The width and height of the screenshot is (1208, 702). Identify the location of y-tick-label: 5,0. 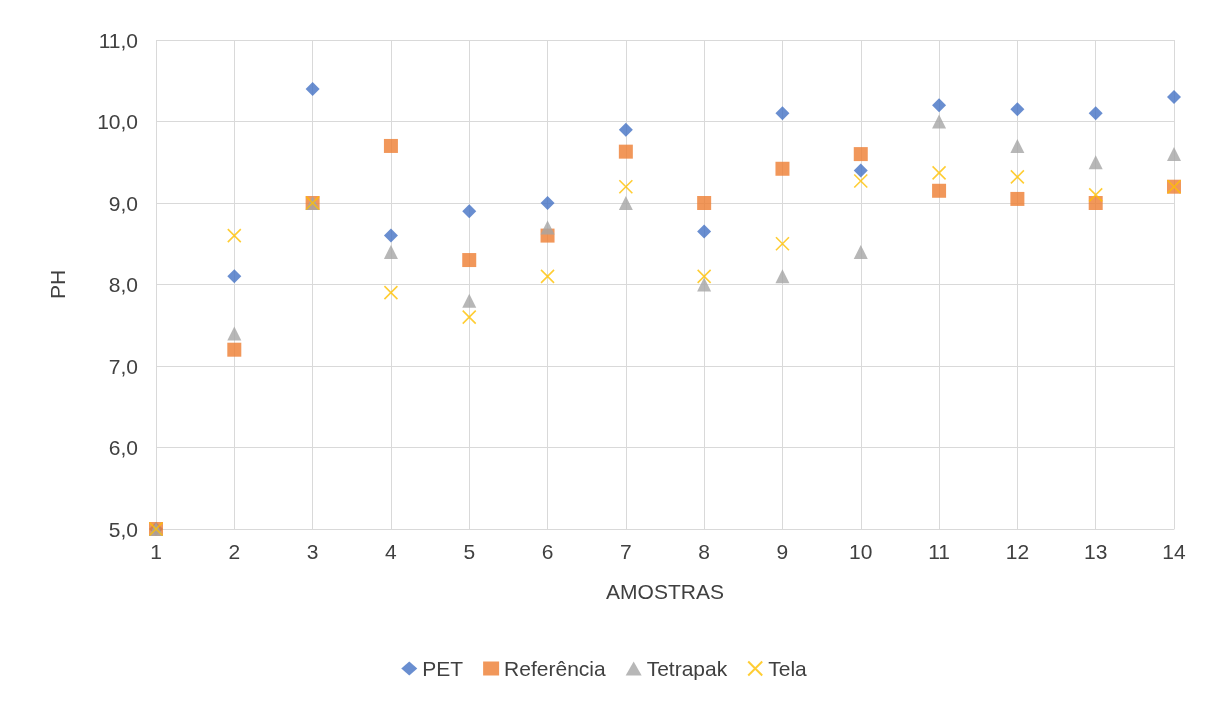
(123, 529).